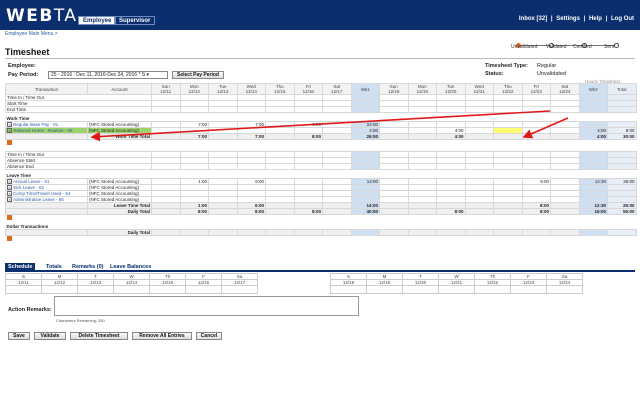 The width and height of the screenshot is (640, 400). What do you see at coordinates (88, 267) in the screenshot?
I see `tab-remarks: Remarks (0)` at bounding box center [88, 267].